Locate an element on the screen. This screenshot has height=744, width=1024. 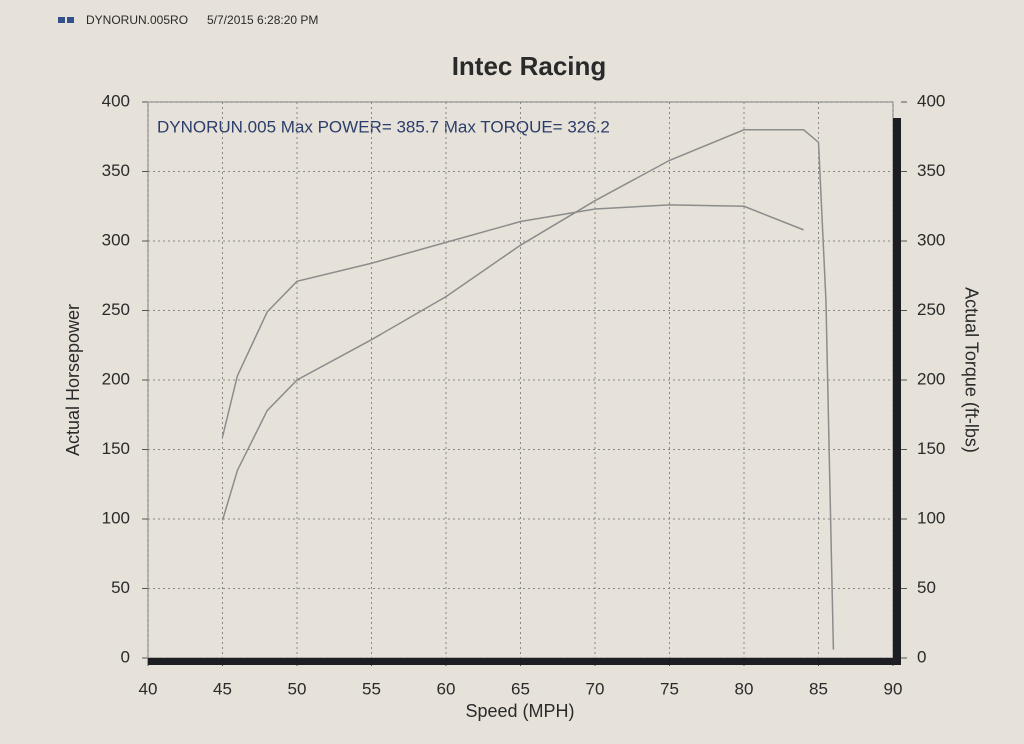
y2-tick-label: 300 is located at coordinates (931, 239).